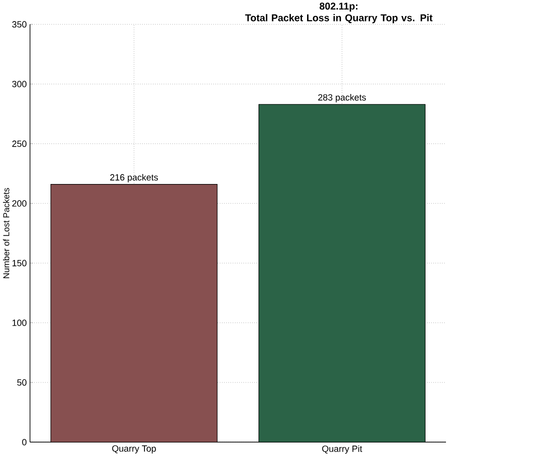  What do you see at coordinates (19, 144) in the screenshot?
I see `y-tick-label: 250` at bounding box center [19, 144].